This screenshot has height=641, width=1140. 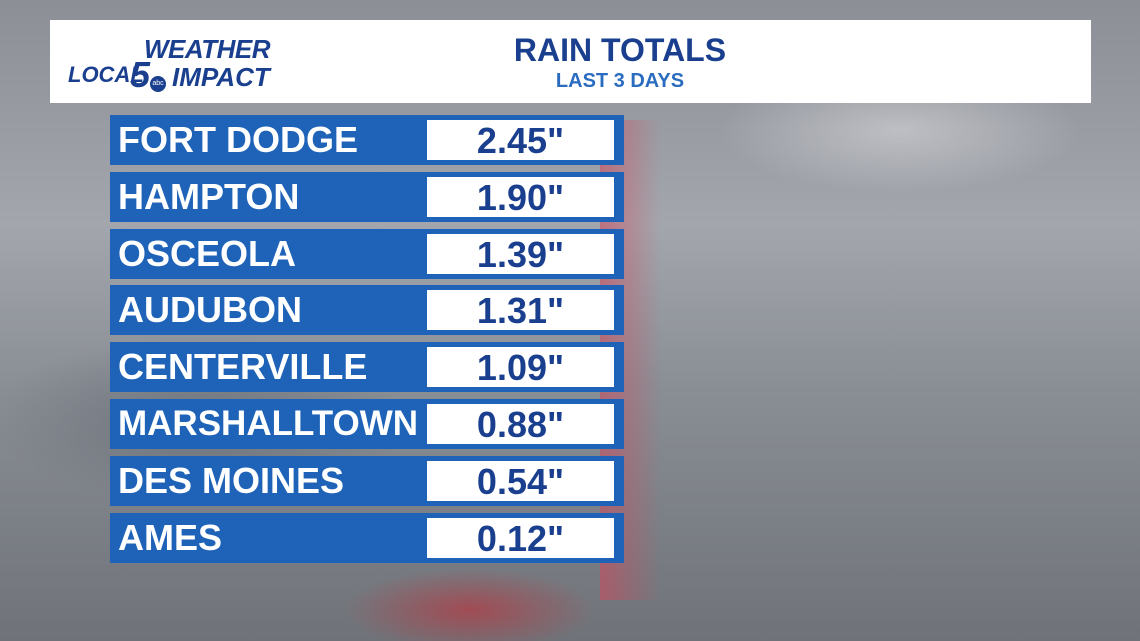 I want to click on table-row: MARSHALLTOWN 0.88", so click(x=367, y=424).